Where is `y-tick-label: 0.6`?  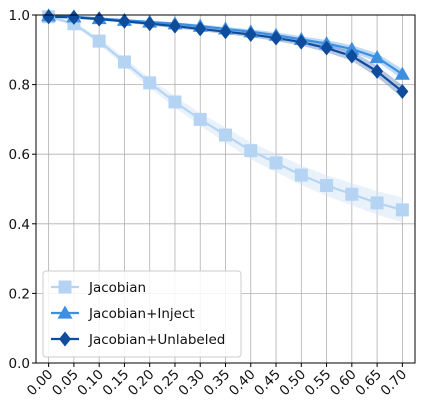
y-tick-label: 0.6 is located at coordinates (19, 155).